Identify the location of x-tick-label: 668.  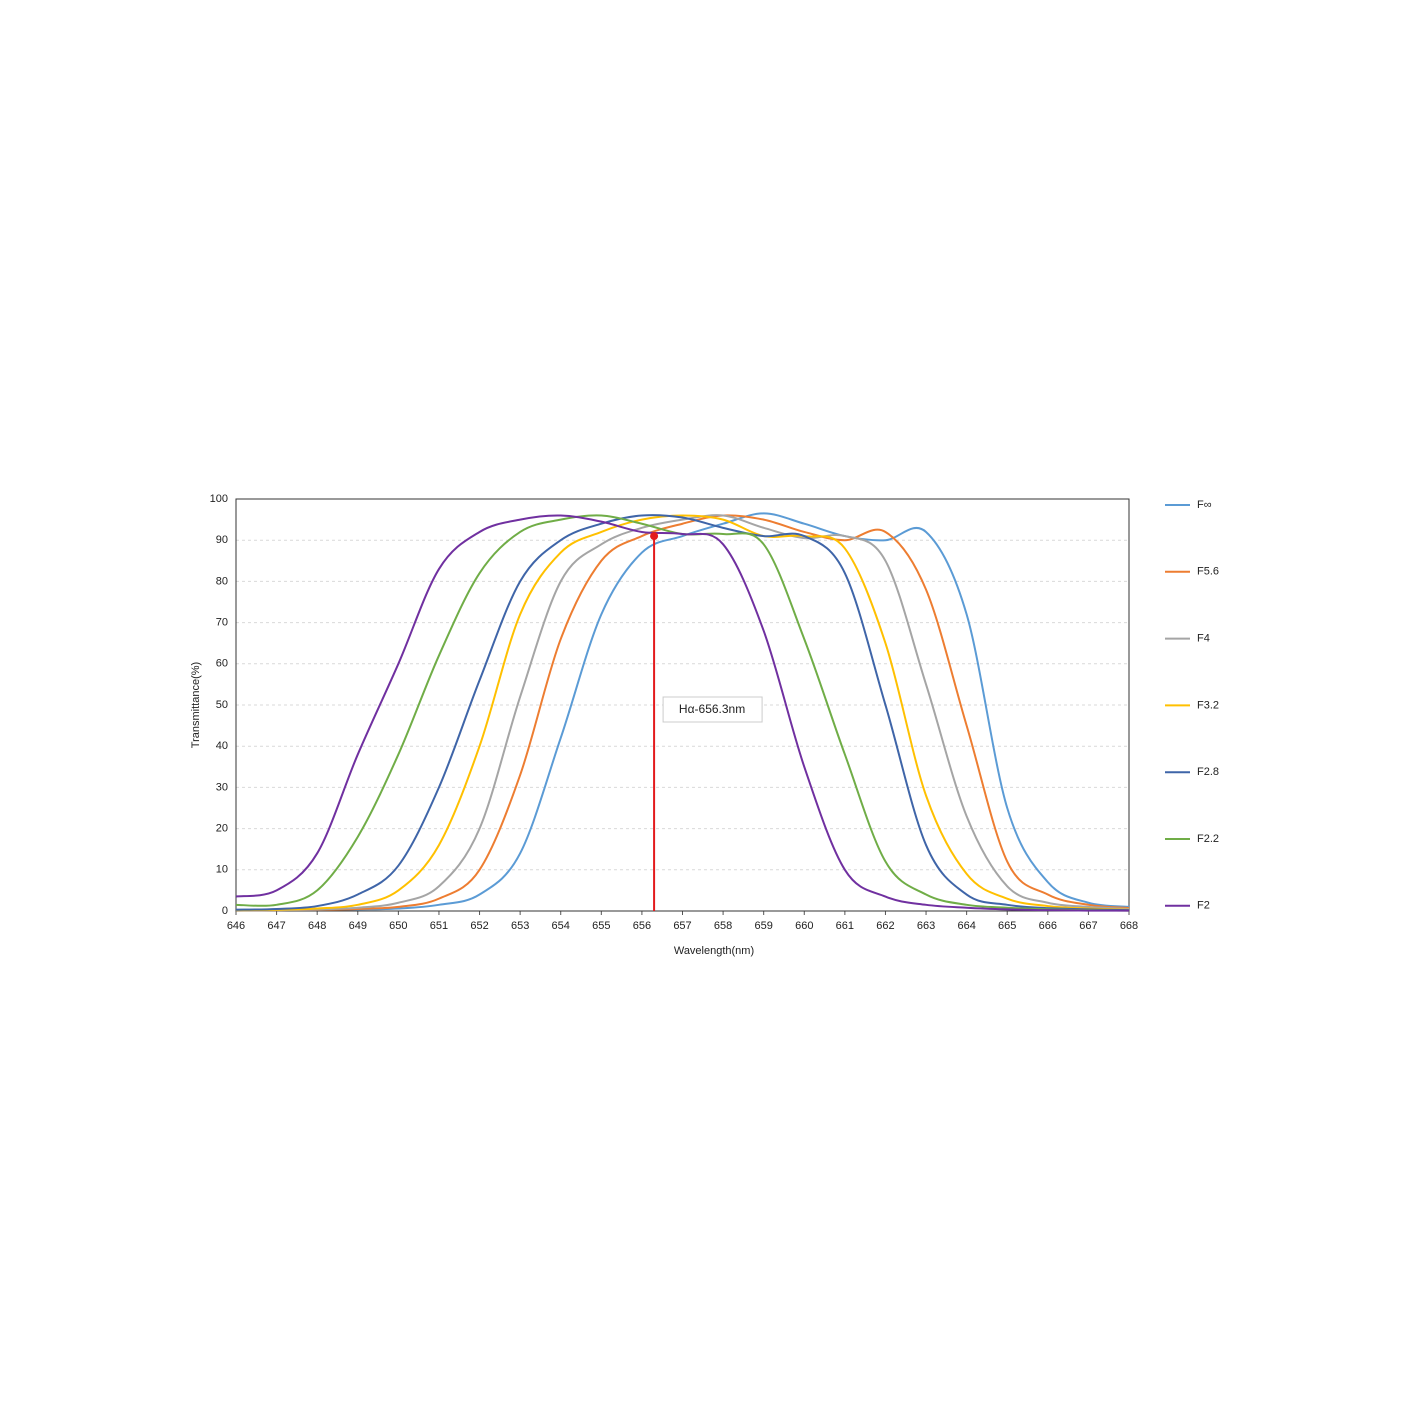
(1129, 926).